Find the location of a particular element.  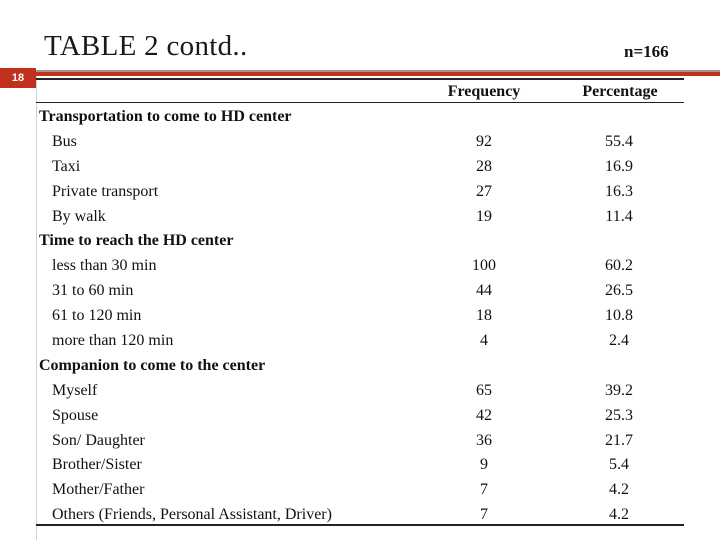

frequency-cell: 92 is located at coordinates (484, 141).